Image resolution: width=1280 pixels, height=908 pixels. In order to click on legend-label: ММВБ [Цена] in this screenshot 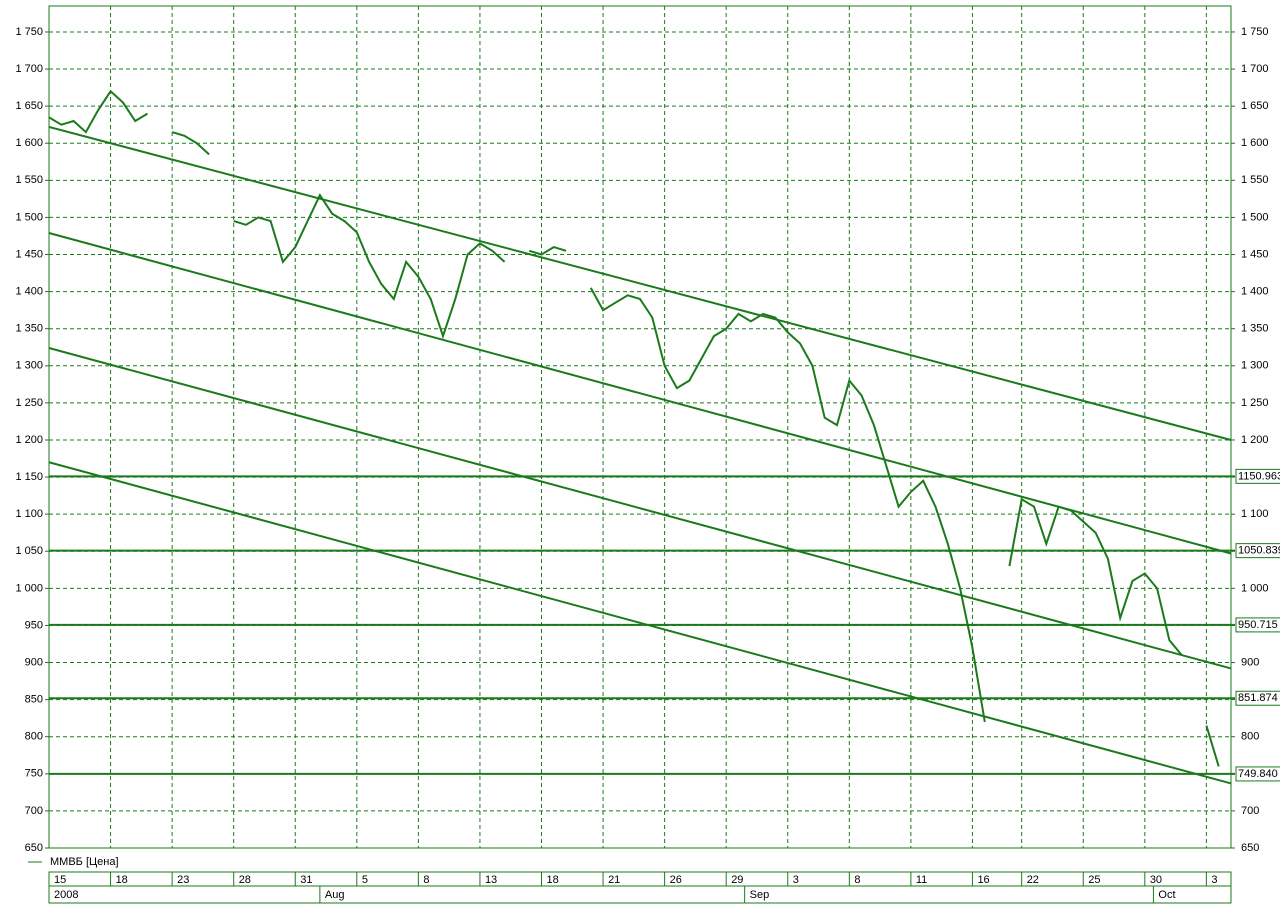, I will do `click(84, 862)`.